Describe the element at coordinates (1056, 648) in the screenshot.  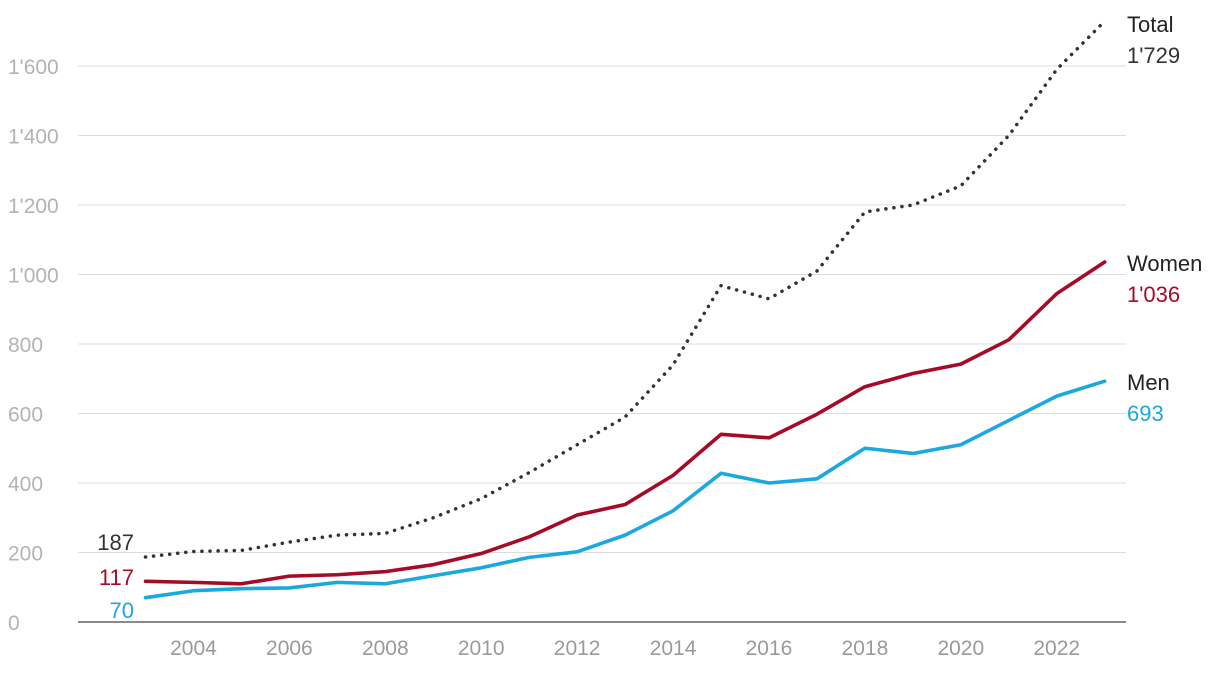
I see `x-tick-label: 2022` at that location.